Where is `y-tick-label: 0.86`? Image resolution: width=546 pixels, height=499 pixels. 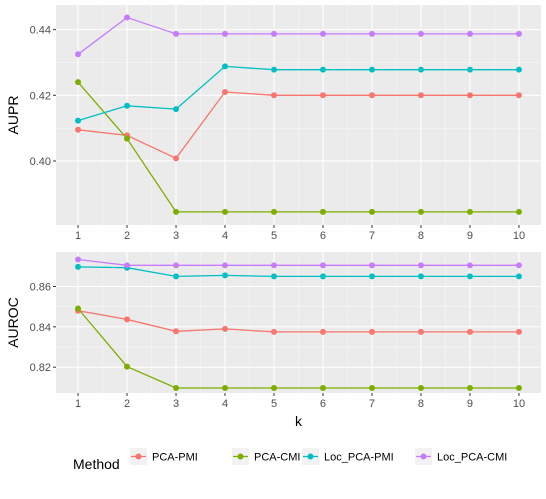 y-tick-label: 0.86 is located at coordinates (40, 287).